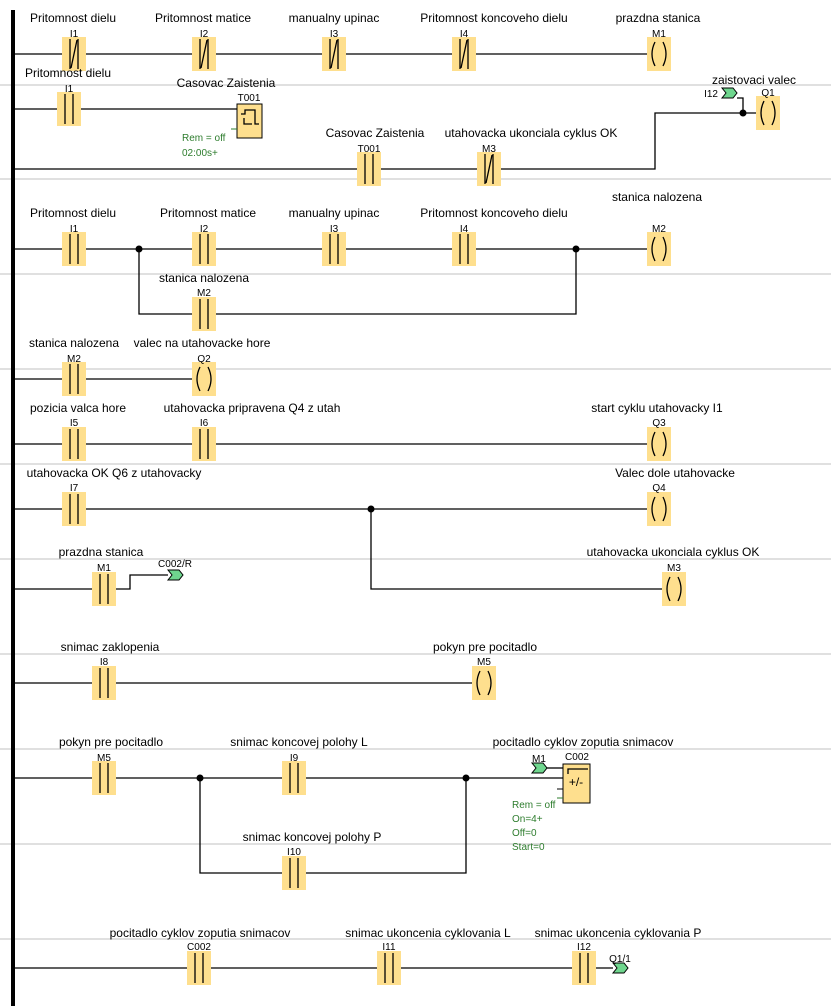 The image size is (831, 1007). I want to click on element-address: I11, so click(389, 947).